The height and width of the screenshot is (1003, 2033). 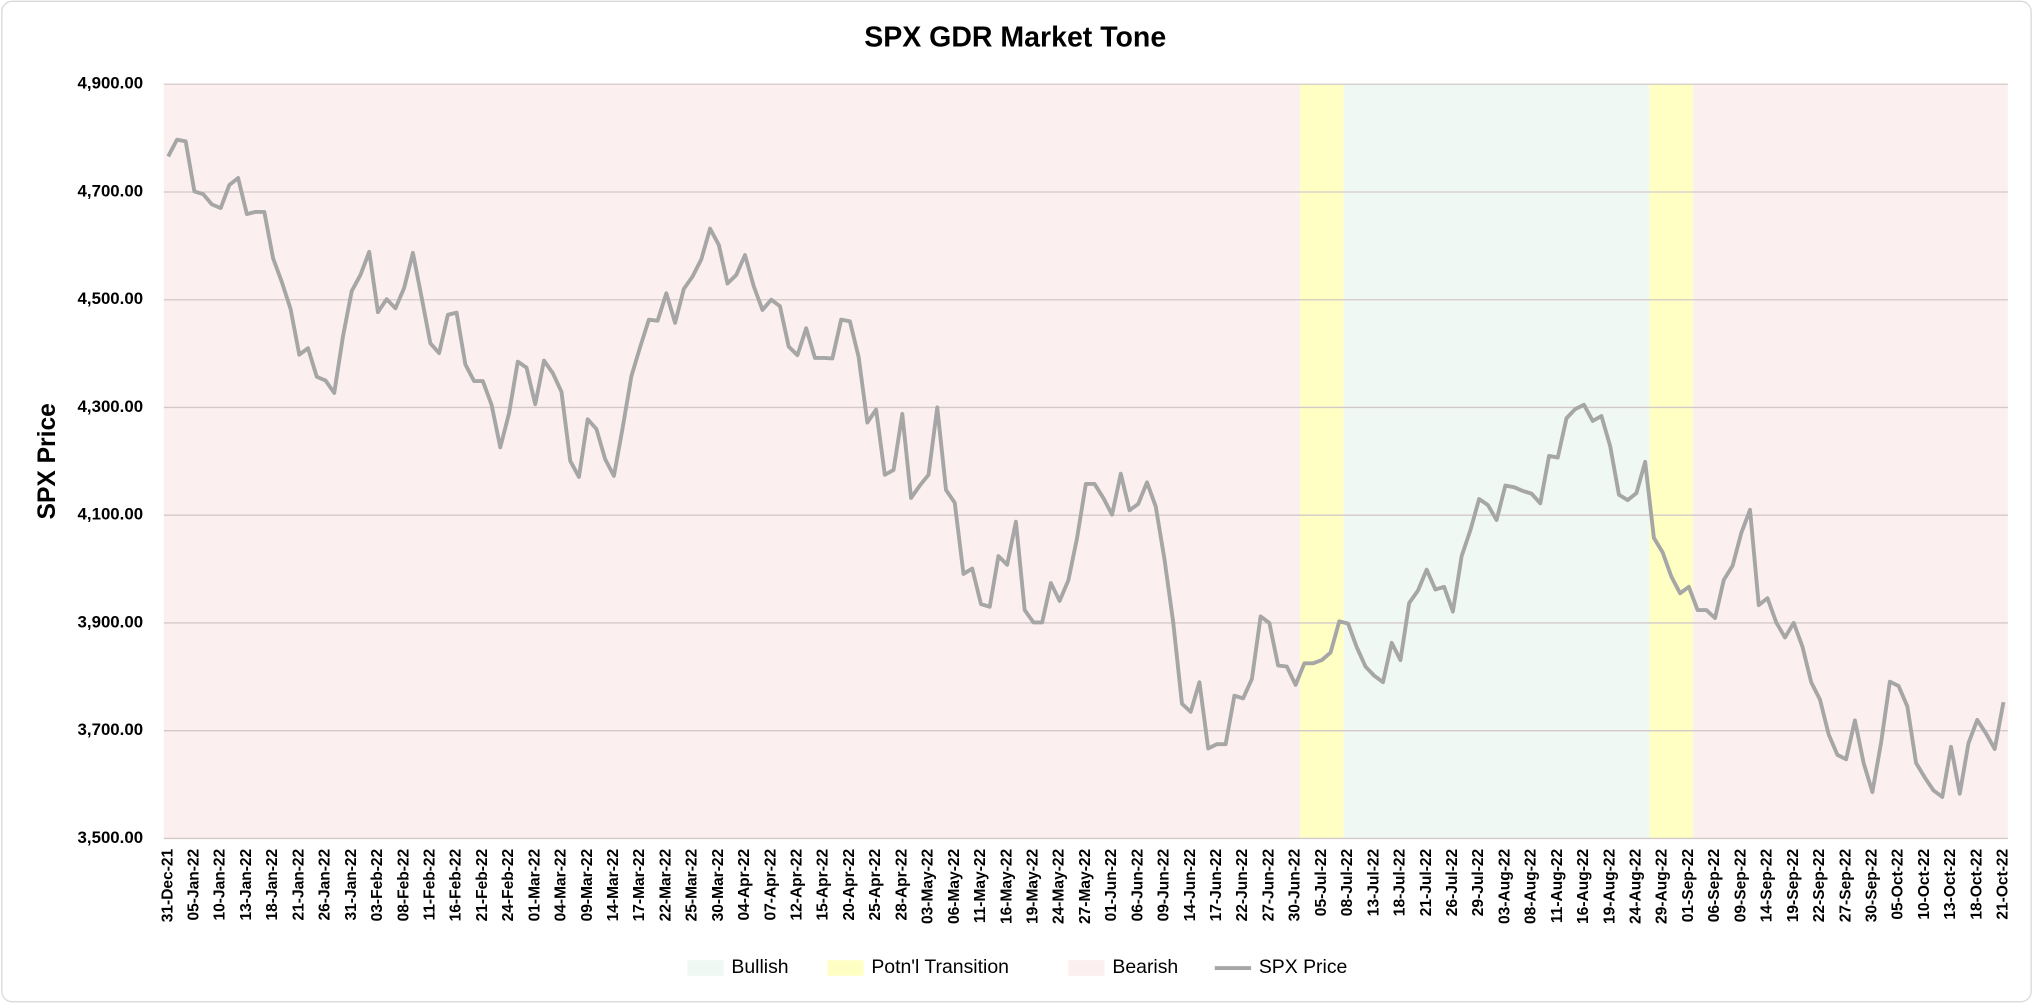 What do you see at coordinates (692, 884) in the screenshot?
I see `x-tick-label: 25-Mar-22` at bounding box center [692, 884].